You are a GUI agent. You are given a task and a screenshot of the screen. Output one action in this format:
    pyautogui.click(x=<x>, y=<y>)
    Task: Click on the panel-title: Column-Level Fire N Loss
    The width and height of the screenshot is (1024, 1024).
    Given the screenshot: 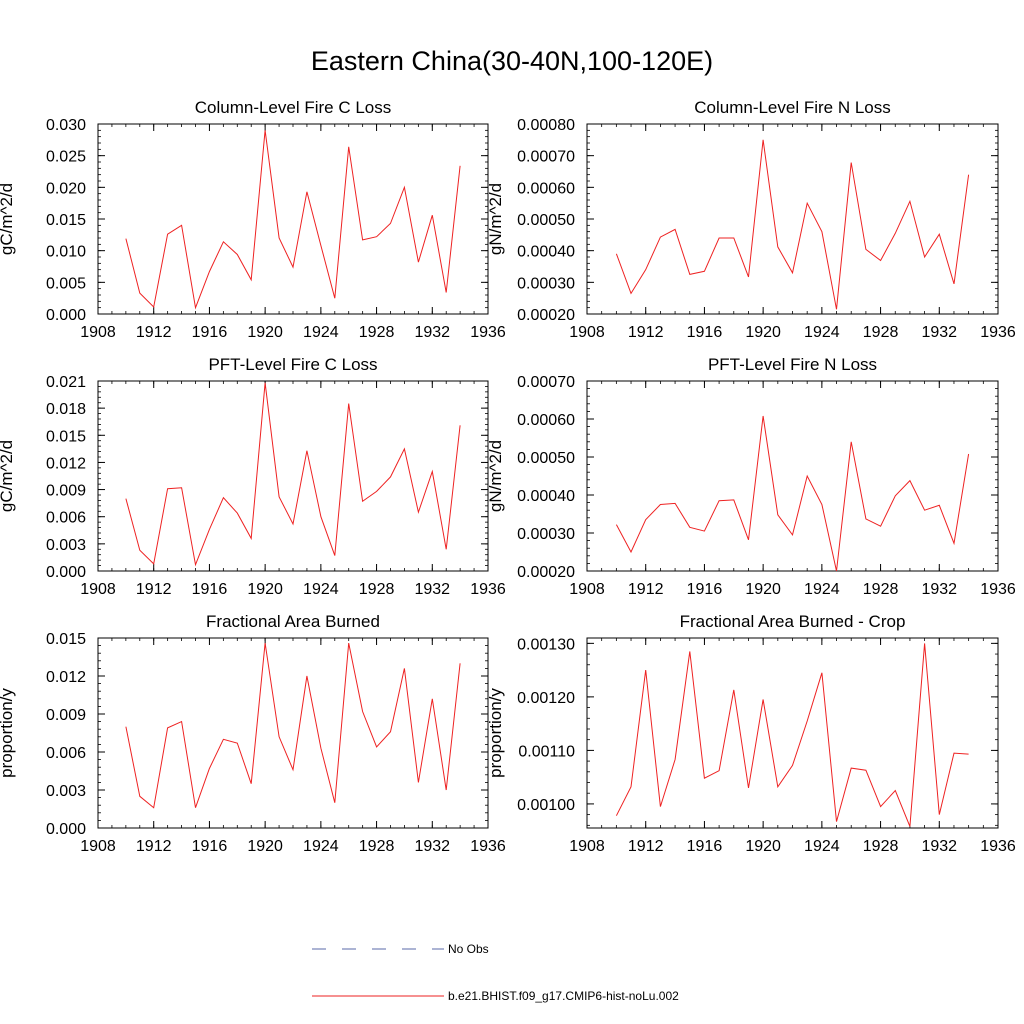 What is the action you would take?
    pyautogui.click(x=792, y=107)
    